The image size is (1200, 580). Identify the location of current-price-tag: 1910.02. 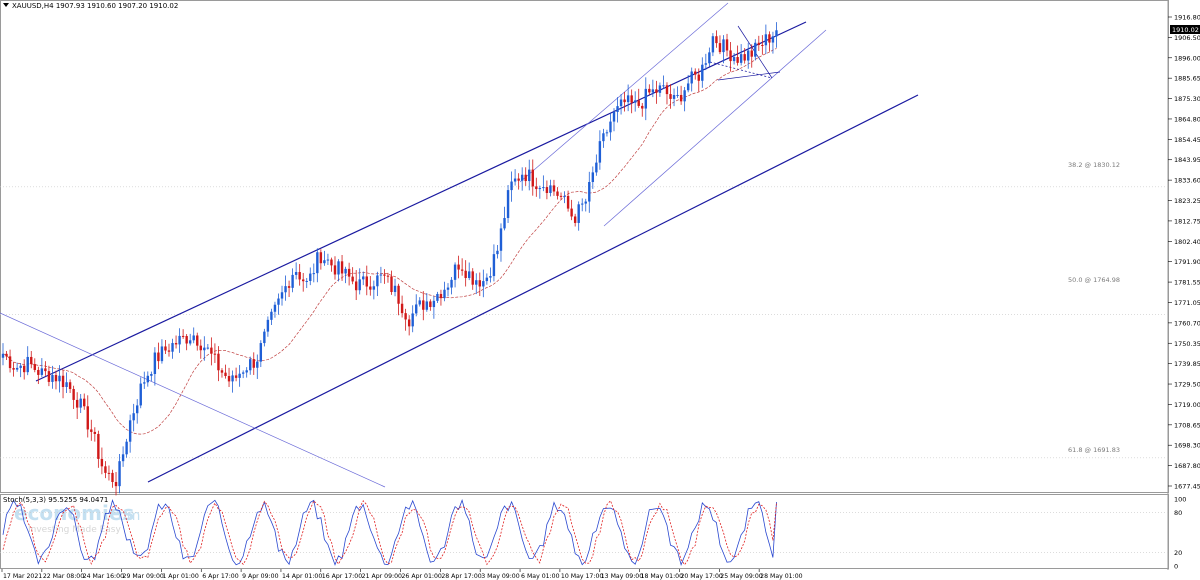
(1185, 29).